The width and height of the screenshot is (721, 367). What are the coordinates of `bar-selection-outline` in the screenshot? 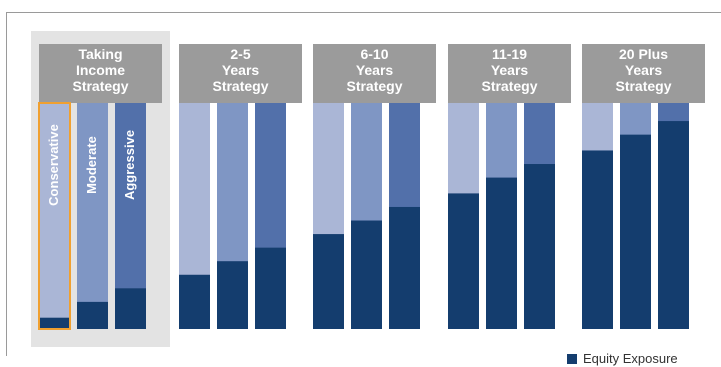 It's located at (54, 216).